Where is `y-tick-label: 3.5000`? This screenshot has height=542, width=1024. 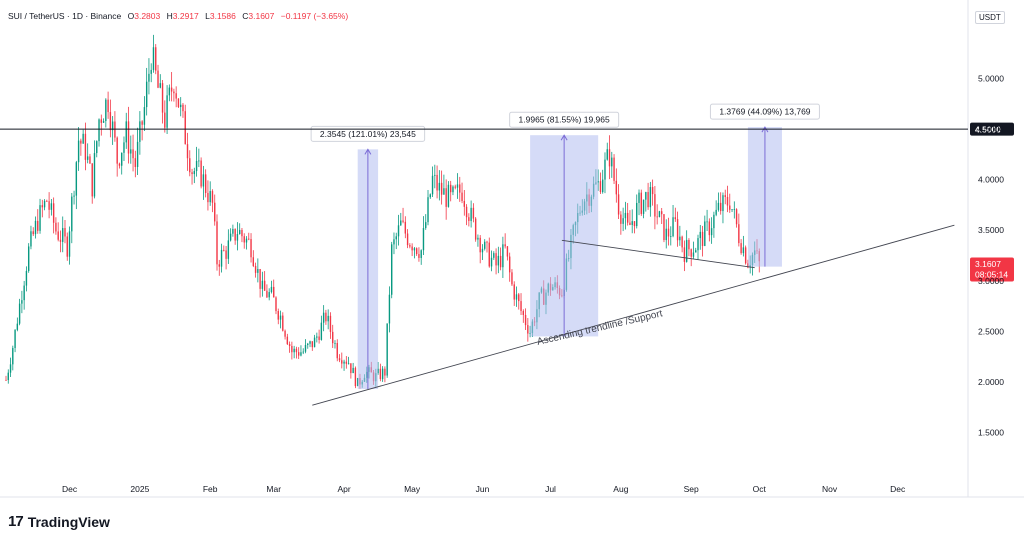 y-tick-label: 3.5000 is located at coordinates (991, 230).